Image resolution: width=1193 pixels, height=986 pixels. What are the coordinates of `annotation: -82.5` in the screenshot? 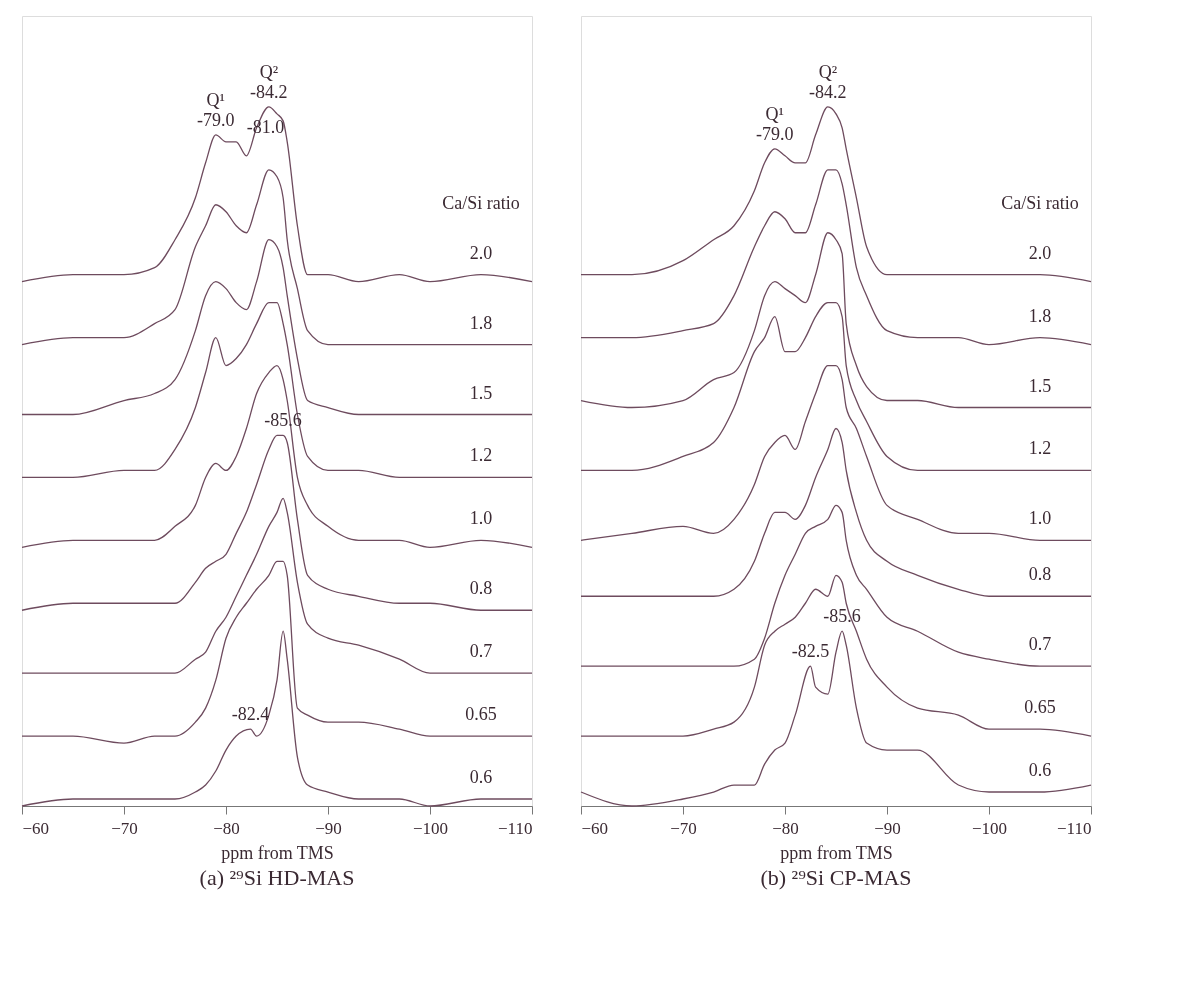 It's located at (810, 651).